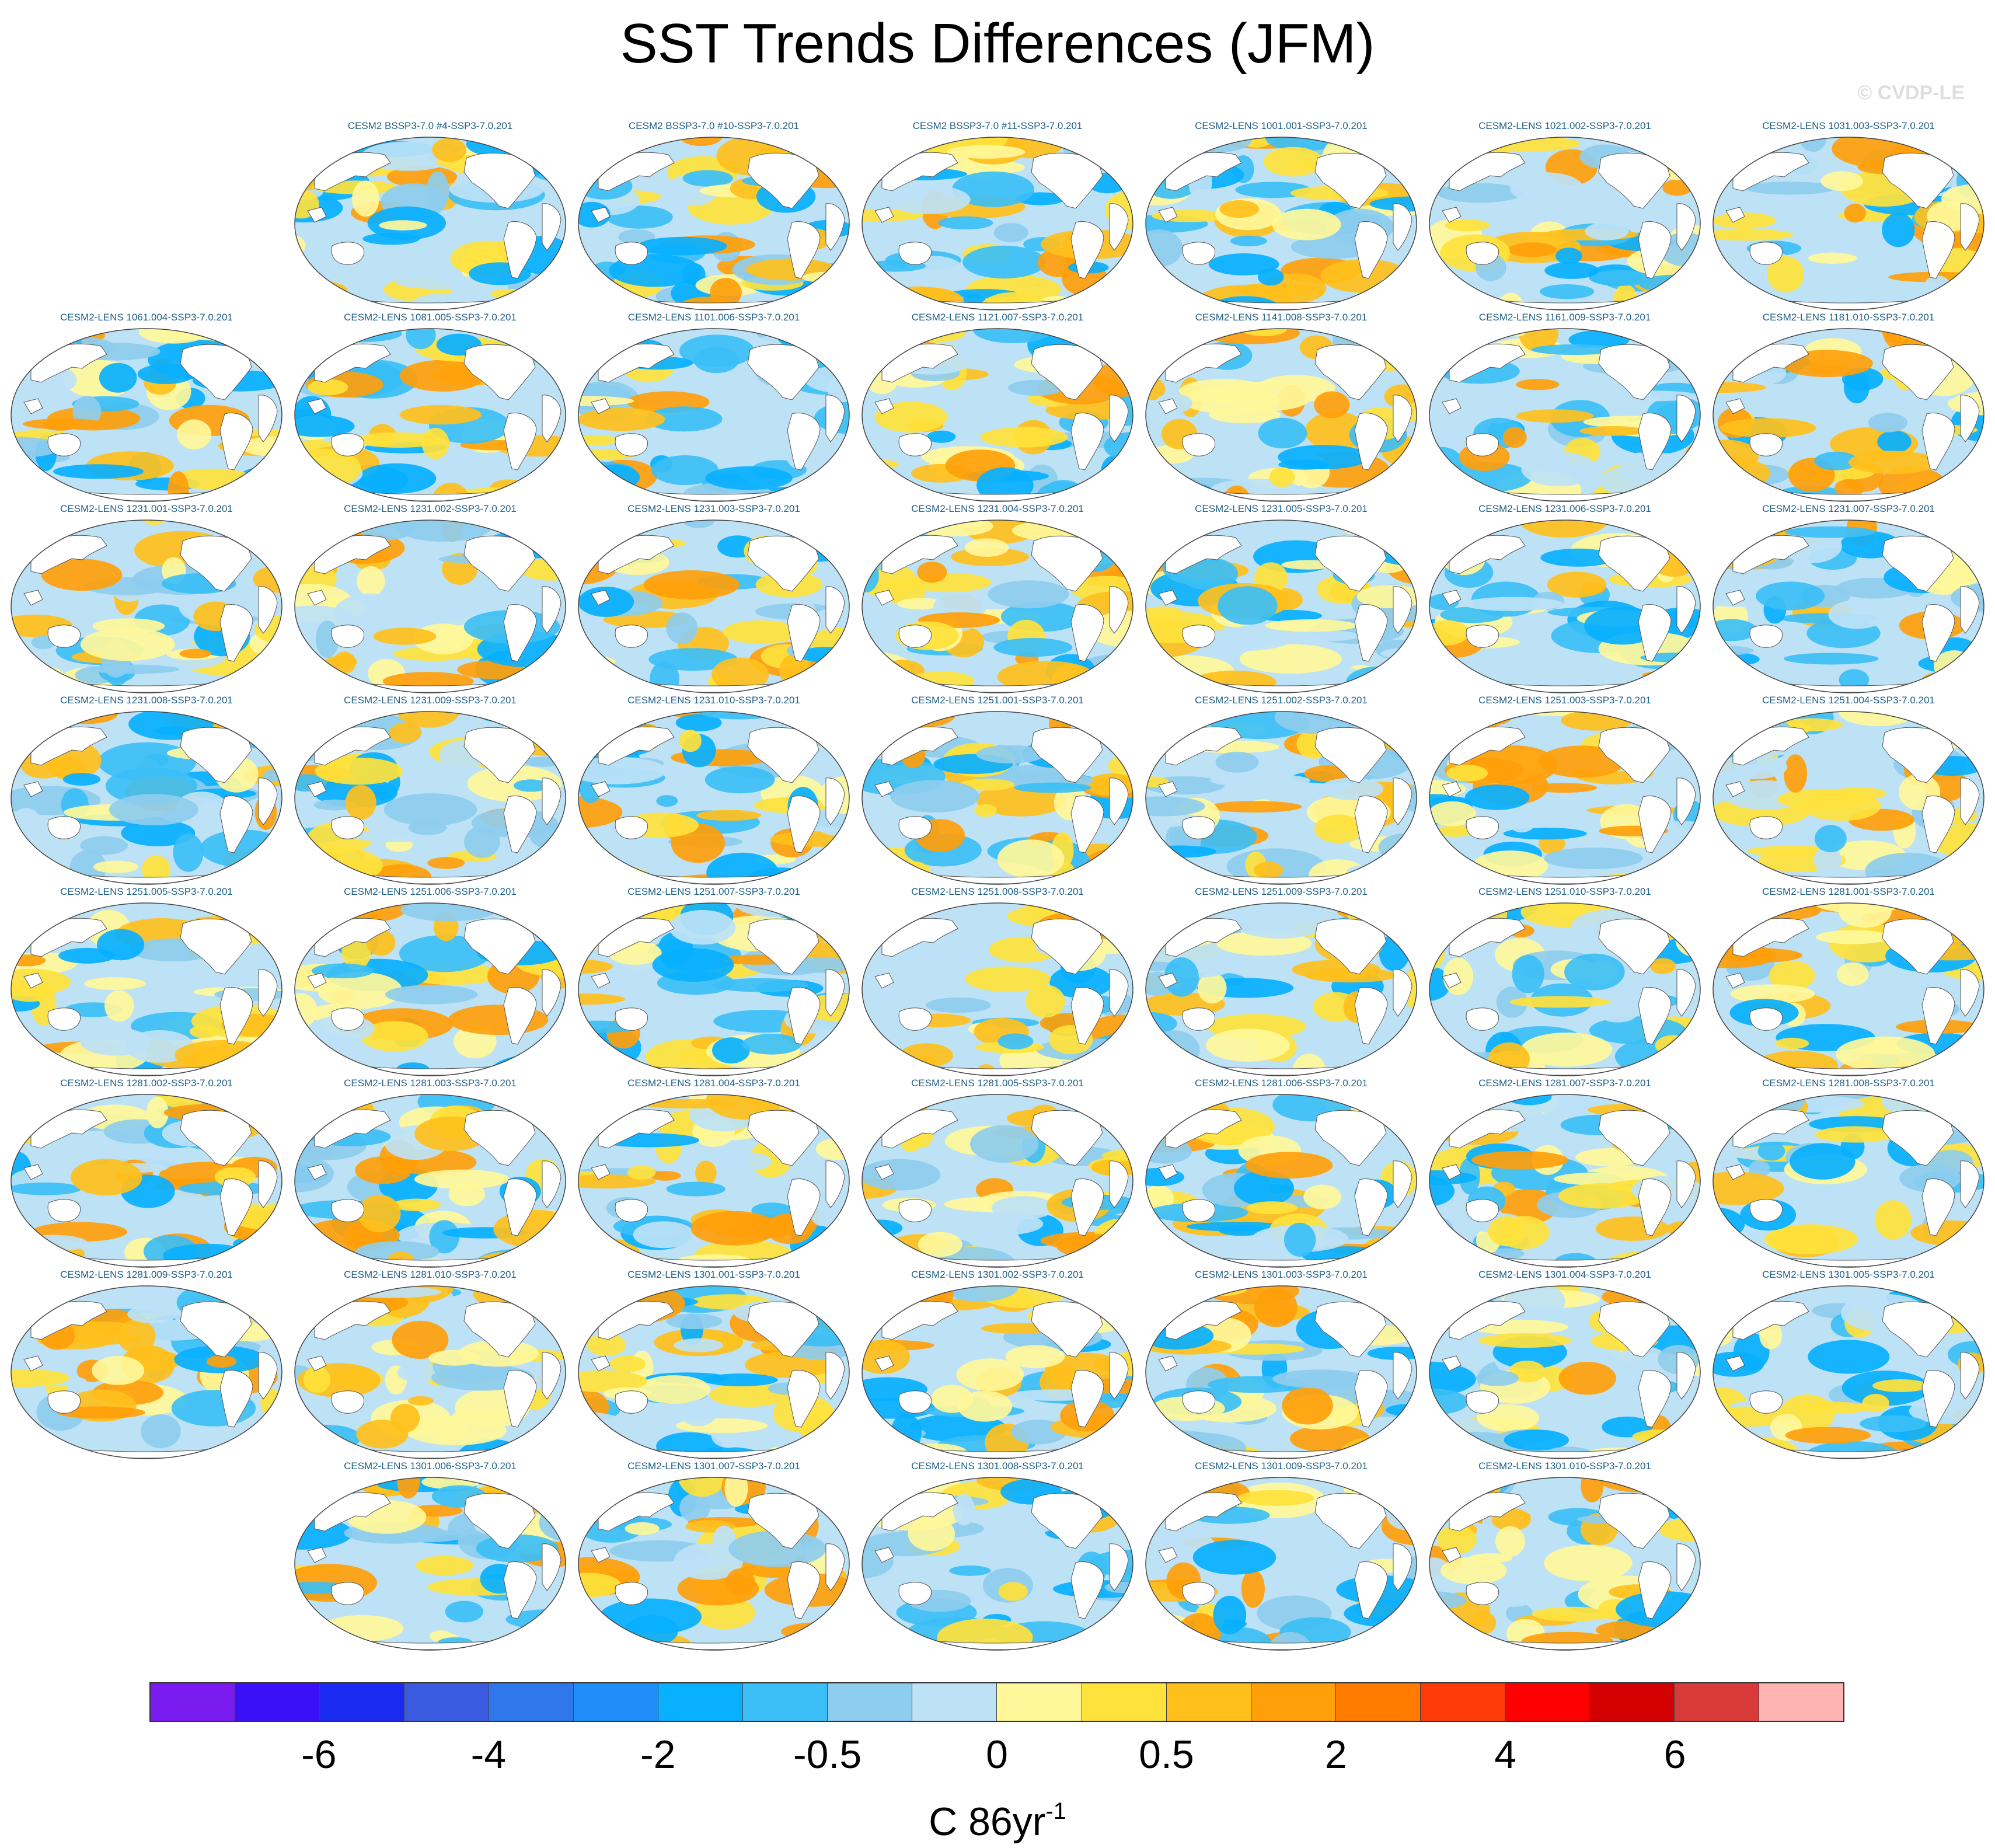  I want to click on panel-title: CESM2-LENS 1101.006-SSP3-7.0.201, so click(714, 317).